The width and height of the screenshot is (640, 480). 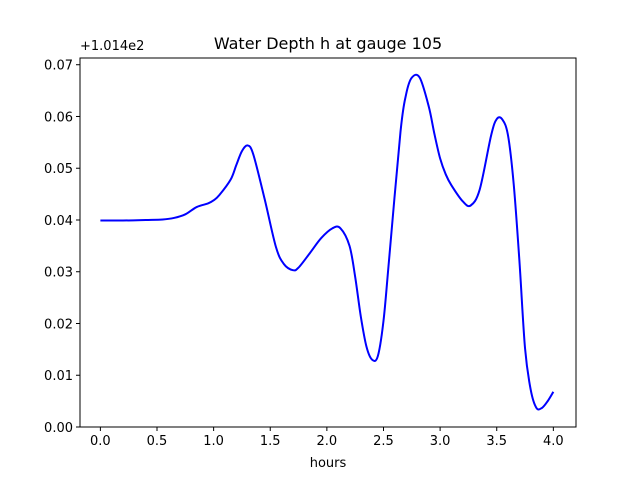 I want to click on x-tick-label: 2.0, so click(x=327, y=441).